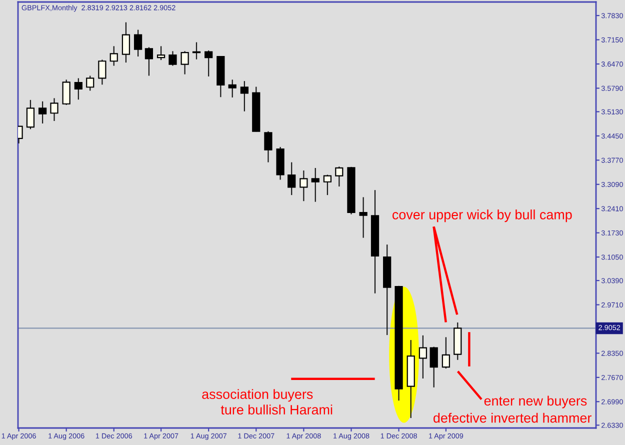 The image size is (625, 445). What do you see at coordinates (535, 402) in the screenshot?
I see `annotation: enter new buyers` at bounding box center [535, 402].